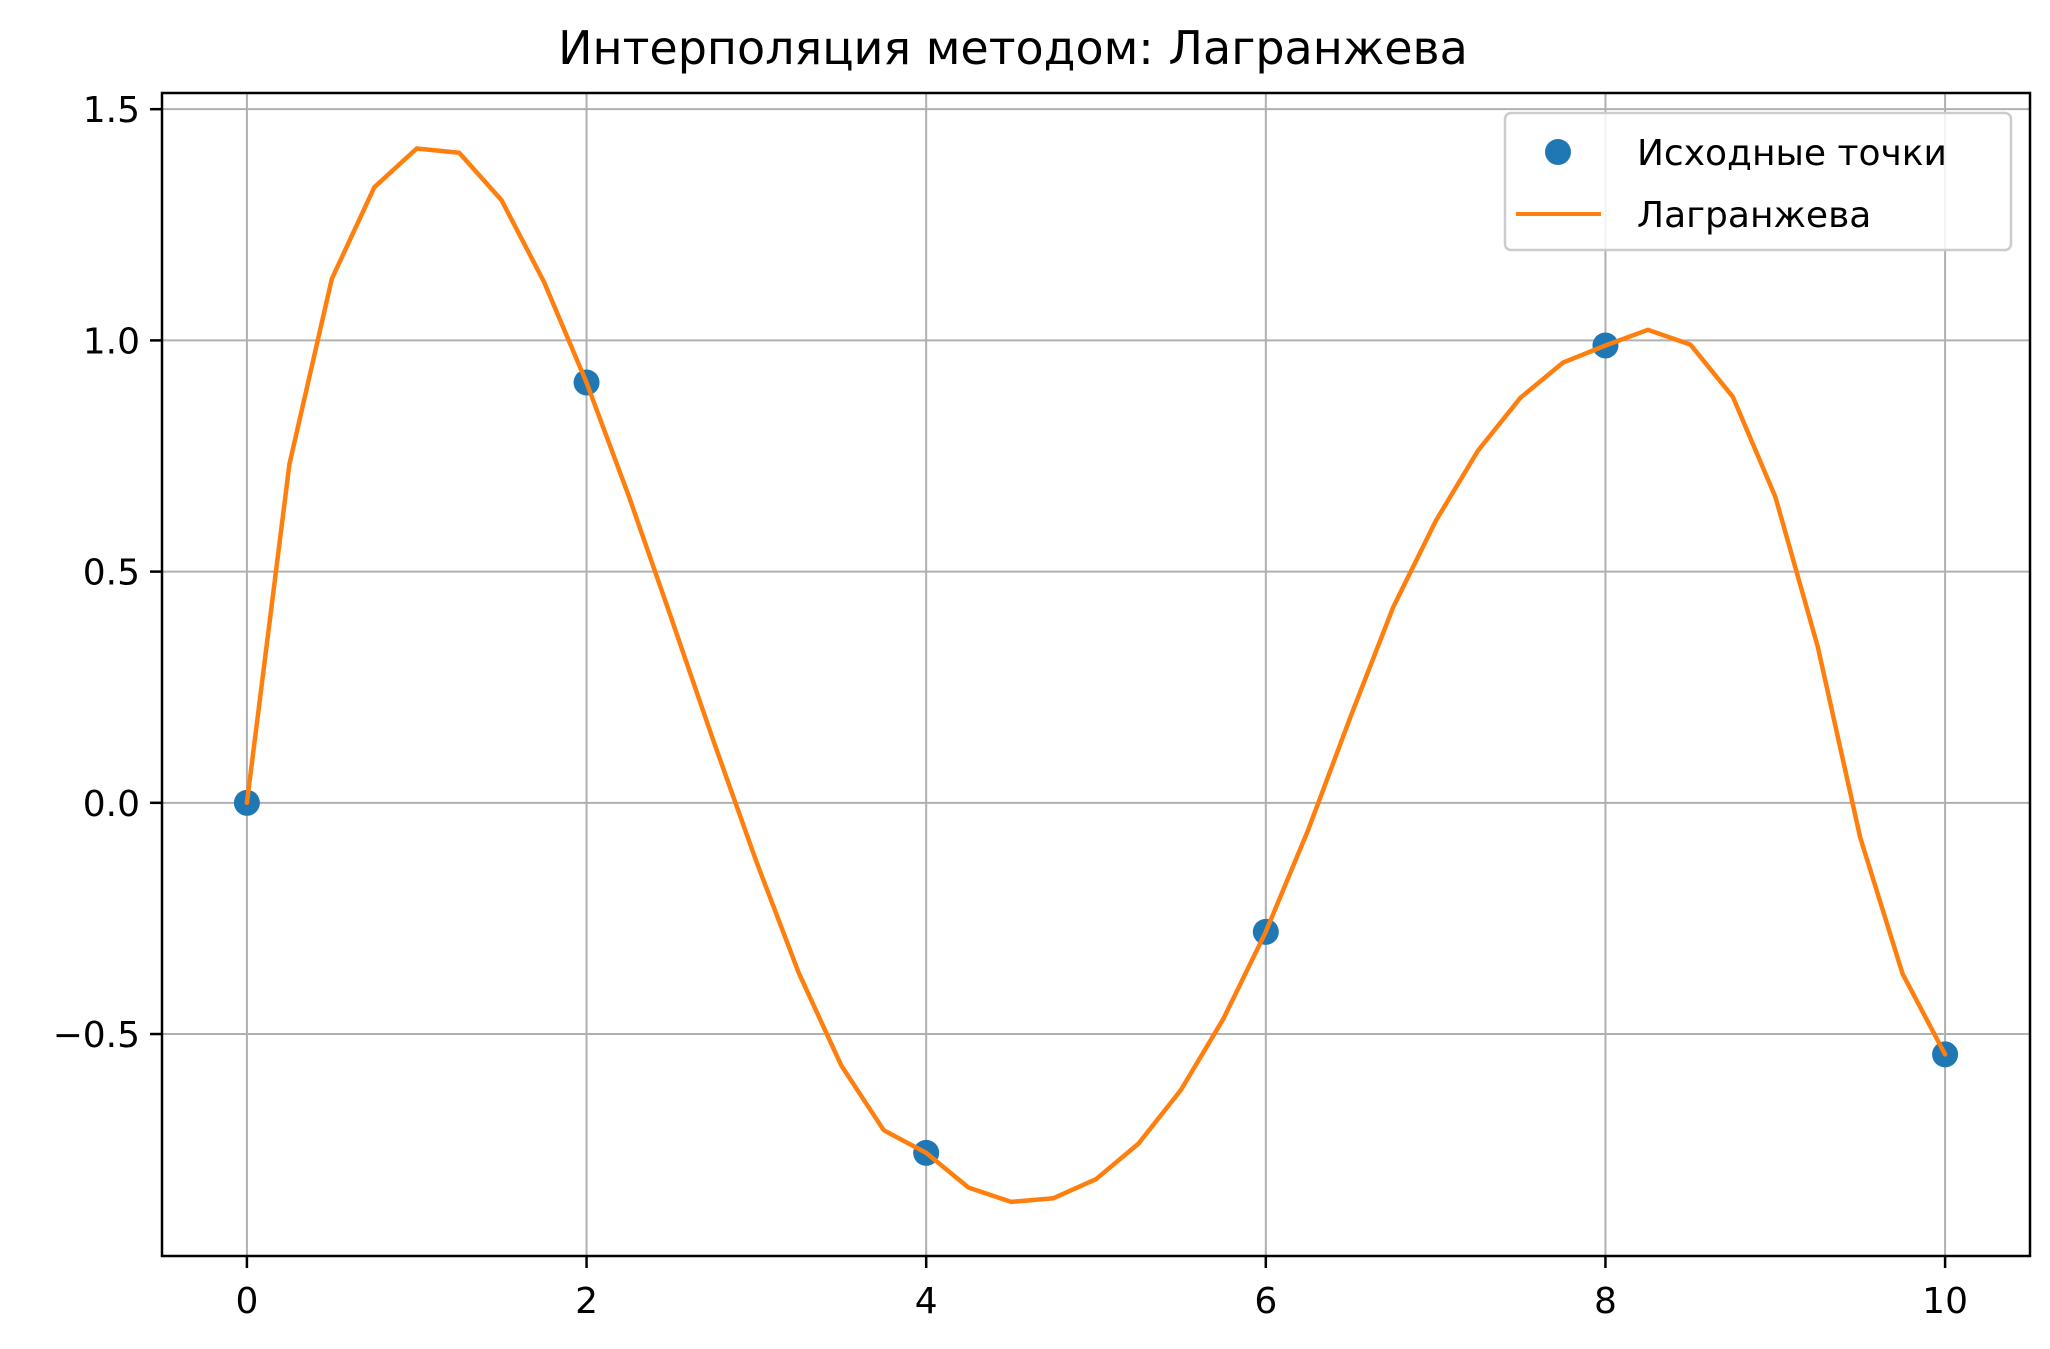 The width and height of the screenshot is (2050, 1349). I want to click on x-tick-label: 10, so click(1945, 1301).